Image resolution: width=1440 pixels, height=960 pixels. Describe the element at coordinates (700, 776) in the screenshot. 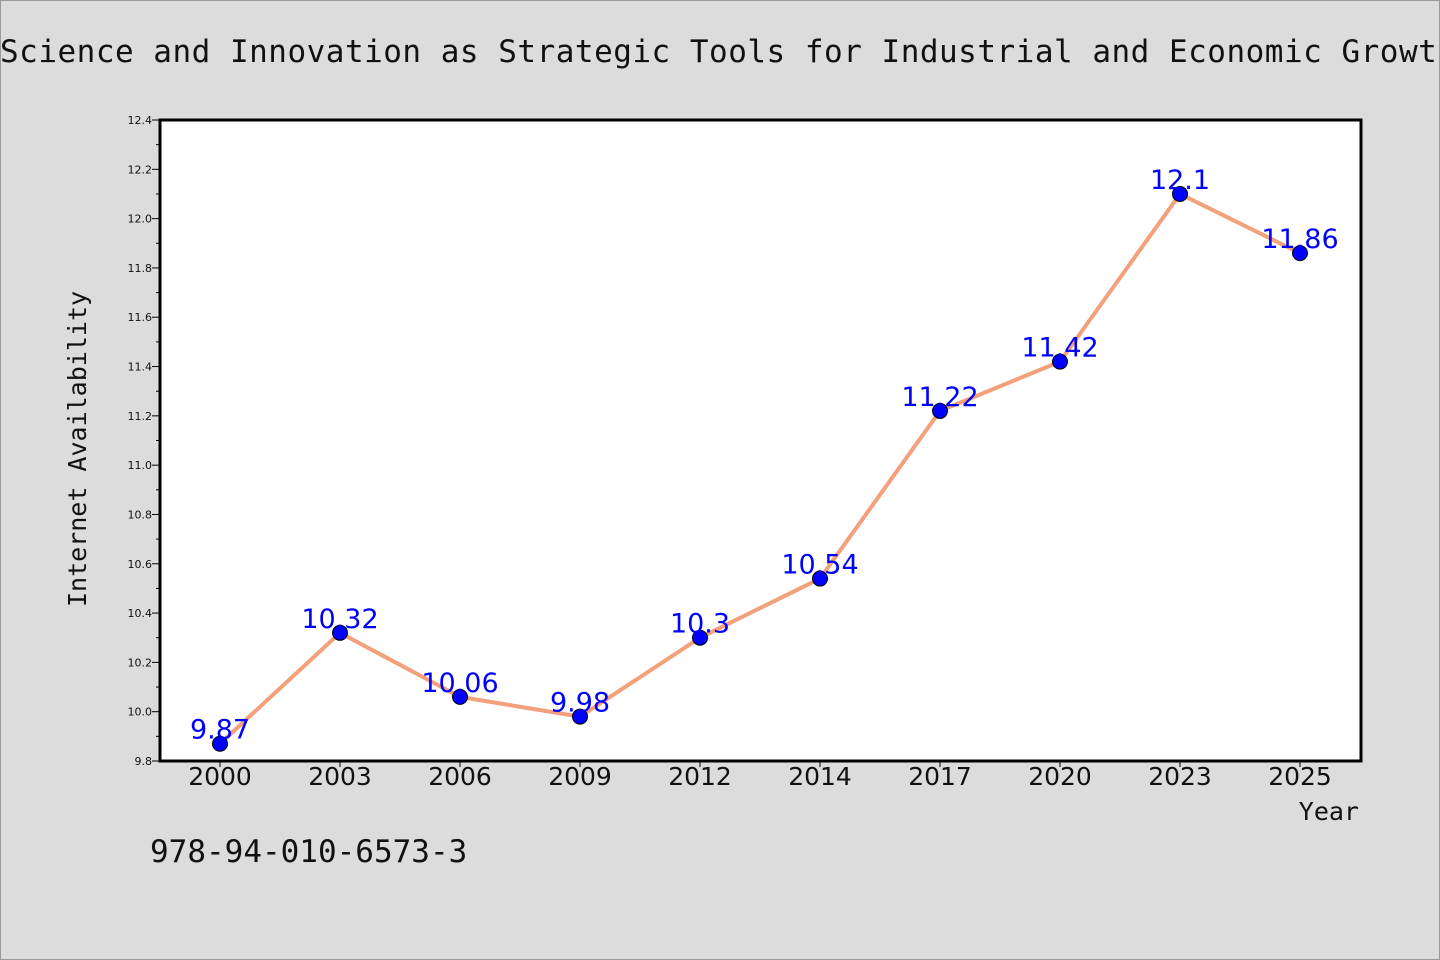

I see `x-tick-label: 2012` at that location.